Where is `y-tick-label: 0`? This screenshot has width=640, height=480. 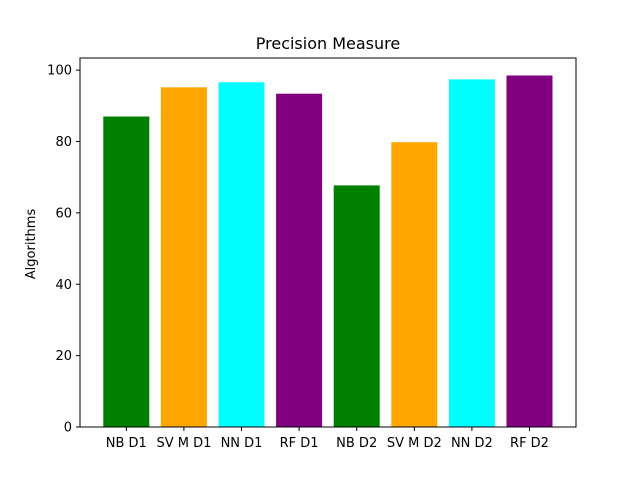 y-tick-label: 0 is located at coordinates (68, 428).